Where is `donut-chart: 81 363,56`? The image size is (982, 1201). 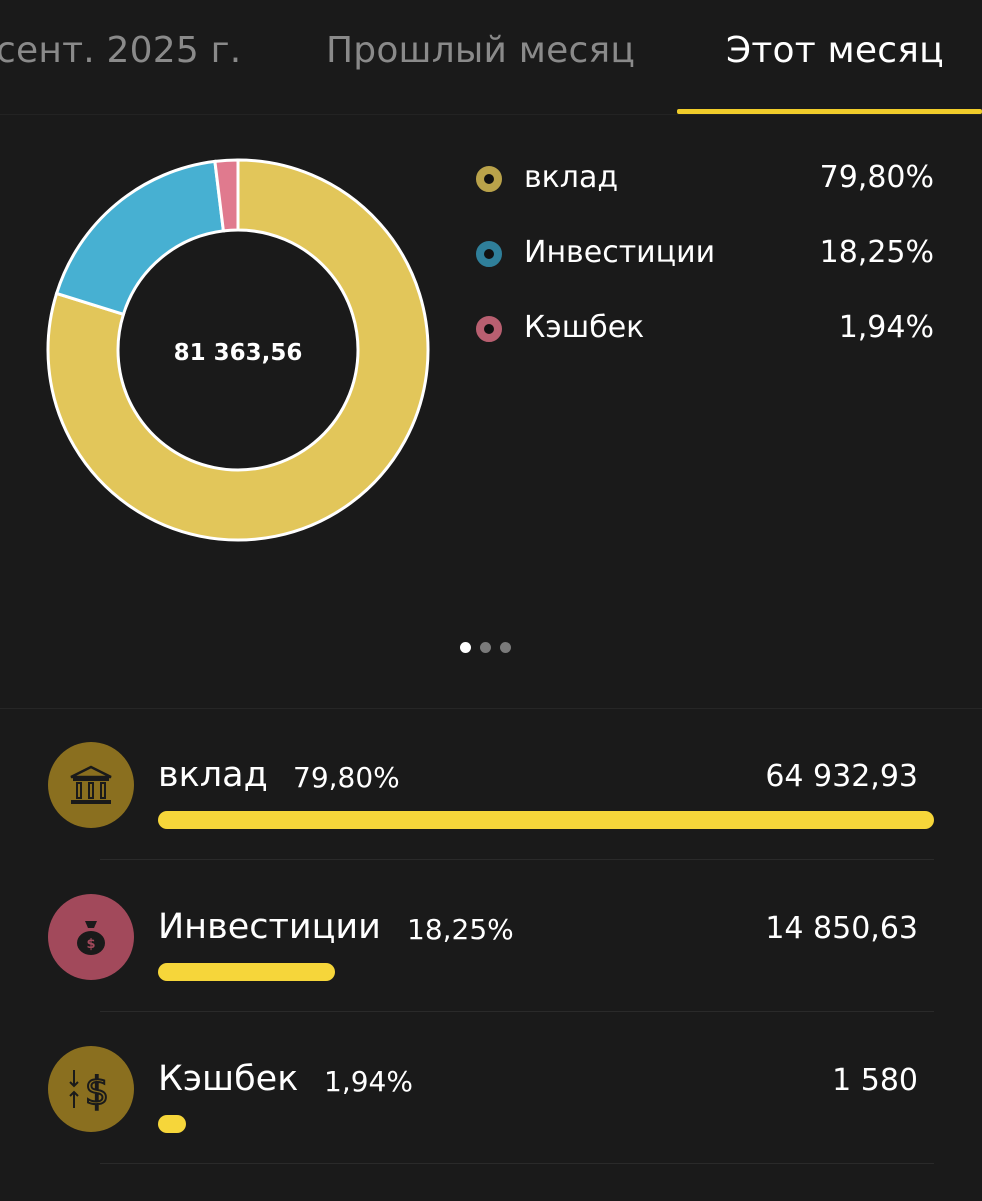 donut-chart: 81 363,56 is located at coordinates (238, 350).